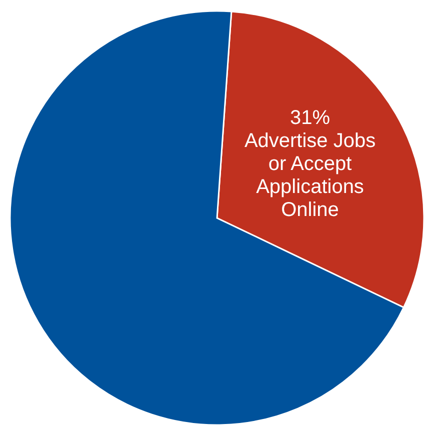 The height and width of the screenshot is (429, 425). I want to click on data-label: 31%, so click(310, 117).